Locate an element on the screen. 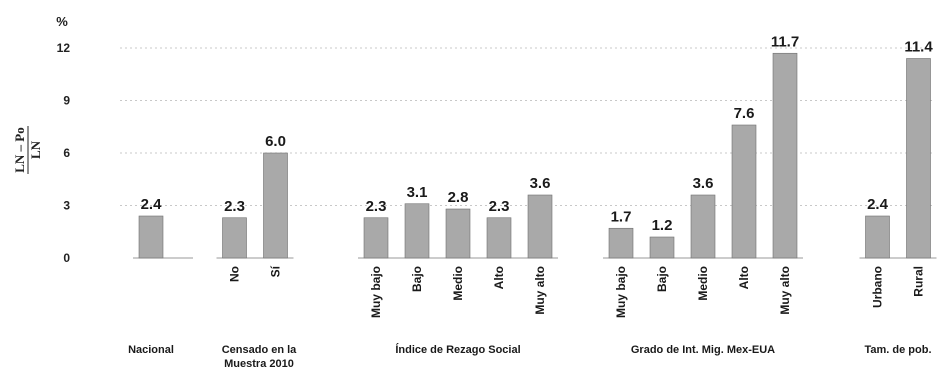 Image resolution: width=950 pixels, height=372 pixels. bar-value-label: 6.0 is located at coordinates (275, 141).